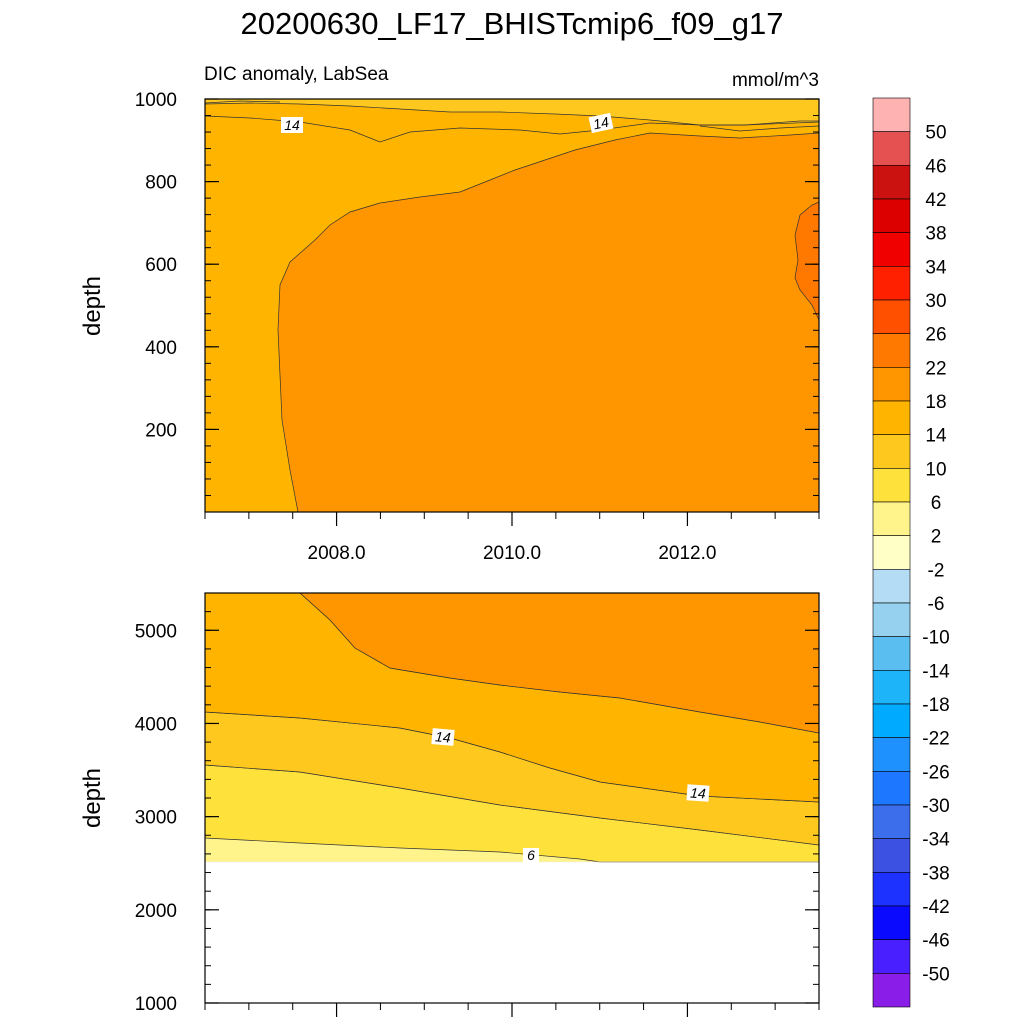 This screenshot has width=1024, height=1024. What do you see at coordinates (936, 570) in the screenshot?
I see `colorbar-label: -2` at bounding box center [936, 570].